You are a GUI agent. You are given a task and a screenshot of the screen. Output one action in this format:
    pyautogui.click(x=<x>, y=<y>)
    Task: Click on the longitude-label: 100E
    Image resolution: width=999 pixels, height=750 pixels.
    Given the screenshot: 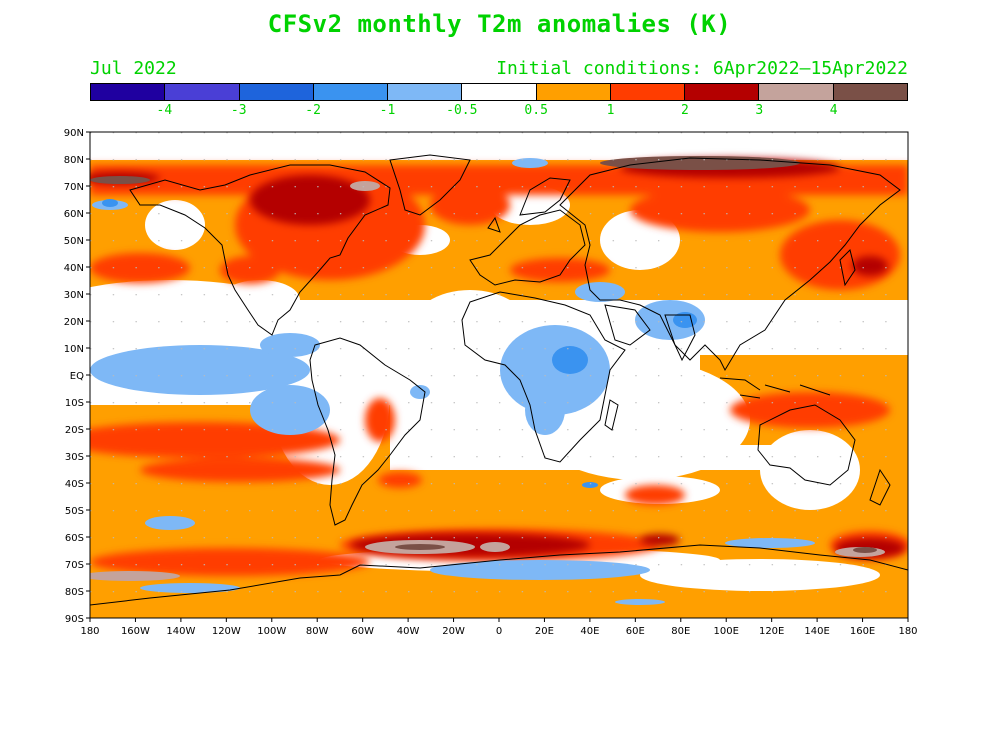 What is the action you would take?
    pyautogui.click(x=726, y=631)
    